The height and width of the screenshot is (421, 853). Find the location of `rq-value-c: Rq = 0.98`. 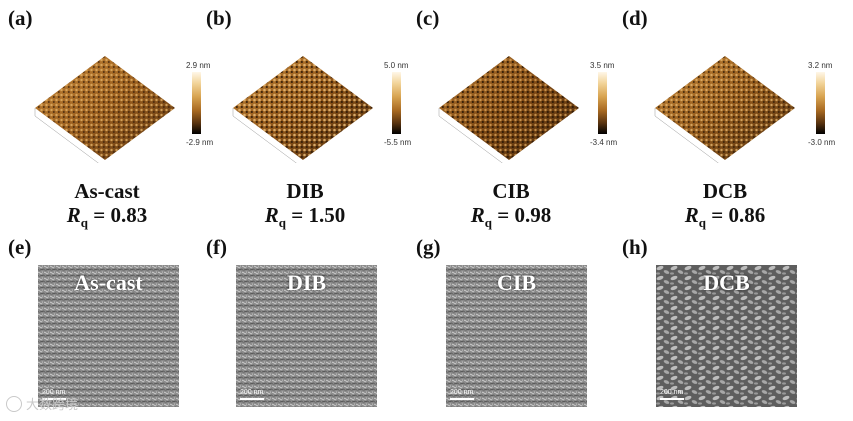

rq-value-c: Rq = 0.98 is located at coordinates (511, 217).